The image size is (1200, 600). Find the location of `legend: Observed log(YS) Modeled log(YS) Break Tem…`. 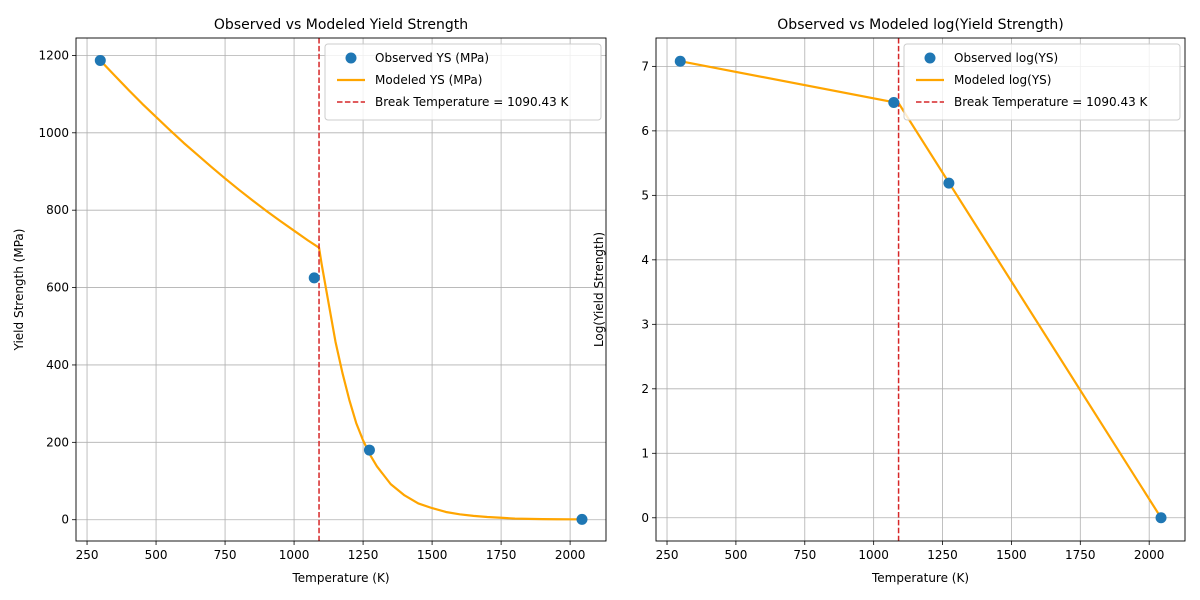

legend: Observed log(YS) Modeled log(YS) Break Tem… is located at coordinates (1042, 82).